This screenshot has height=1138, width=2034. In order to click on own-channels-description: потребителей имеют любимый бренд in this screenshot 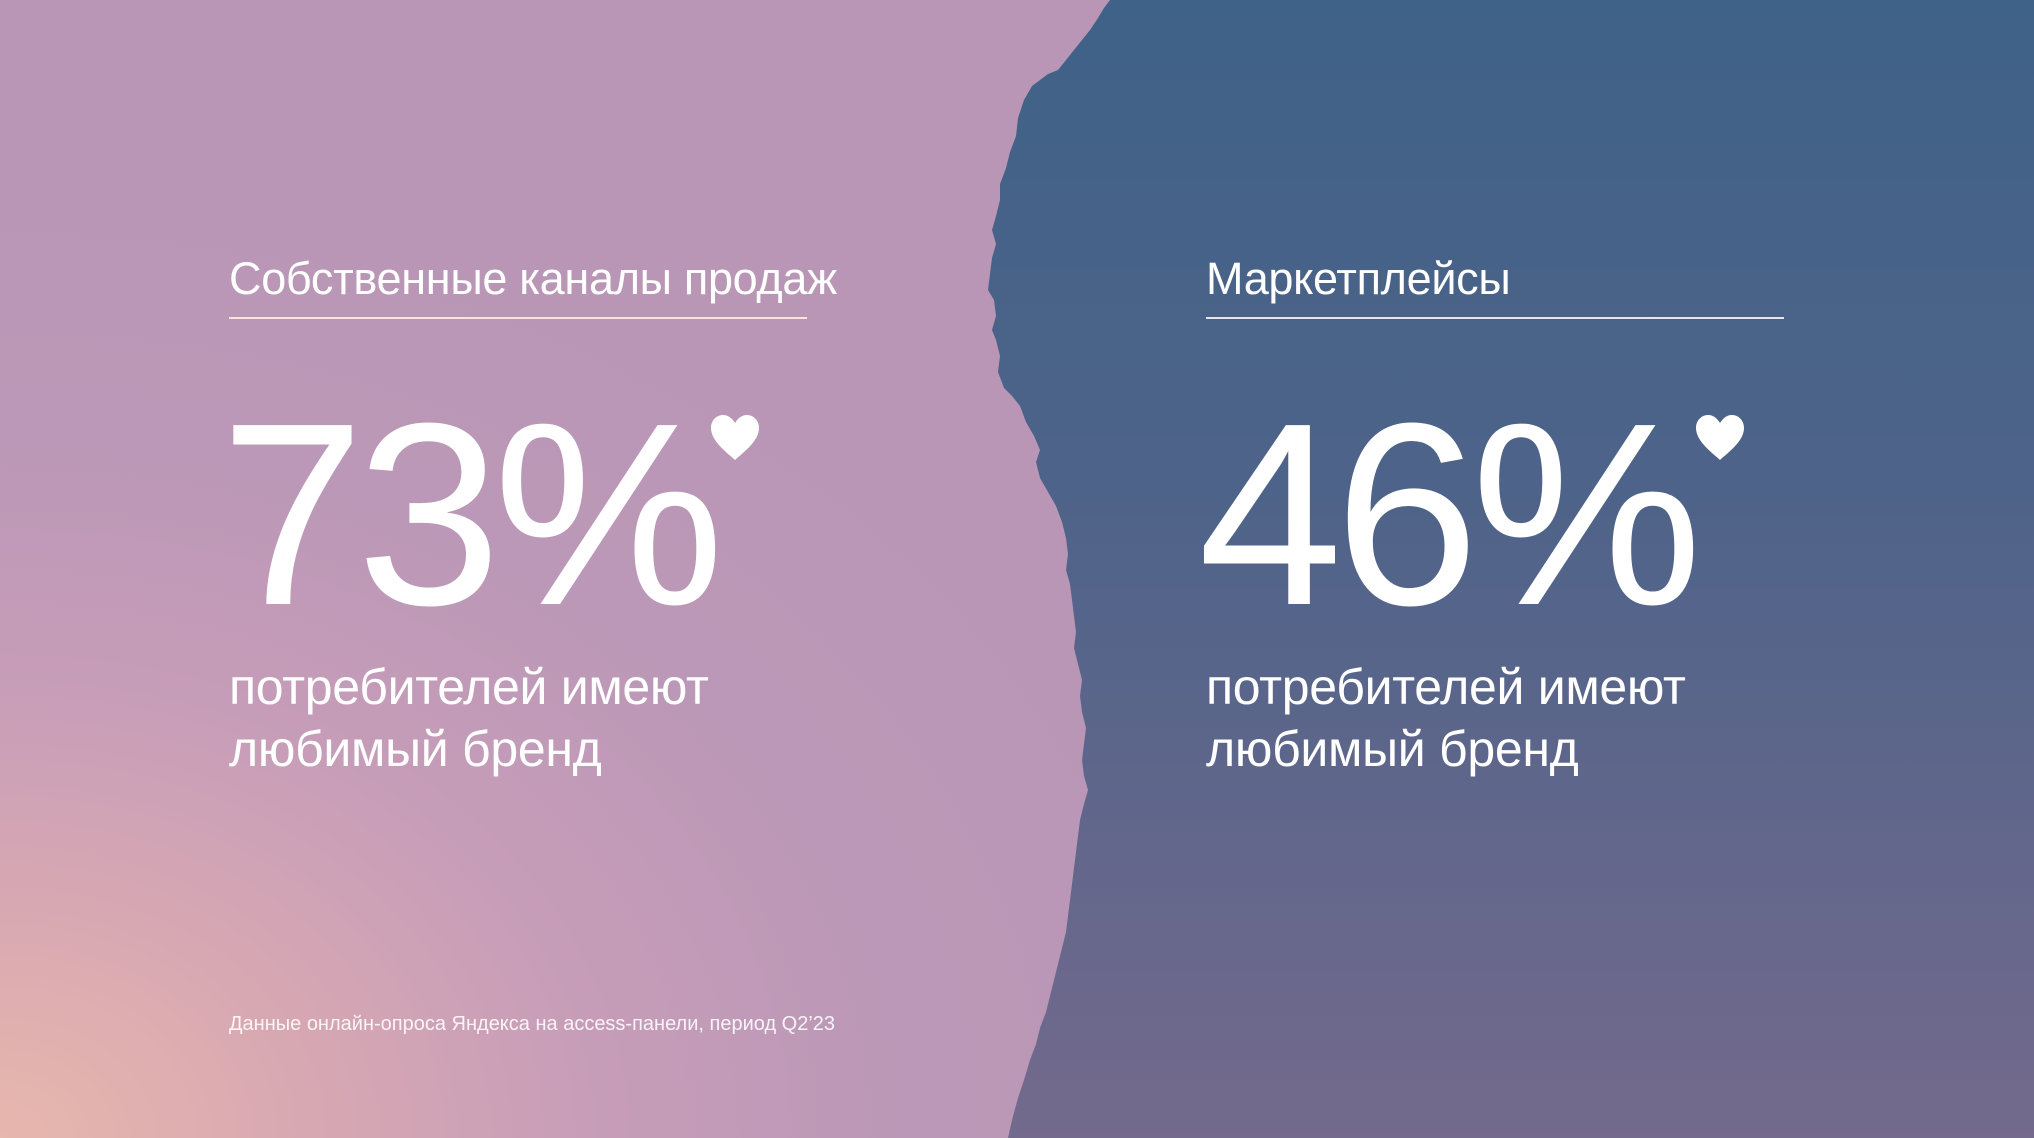, I will do `click(469, 718)`.